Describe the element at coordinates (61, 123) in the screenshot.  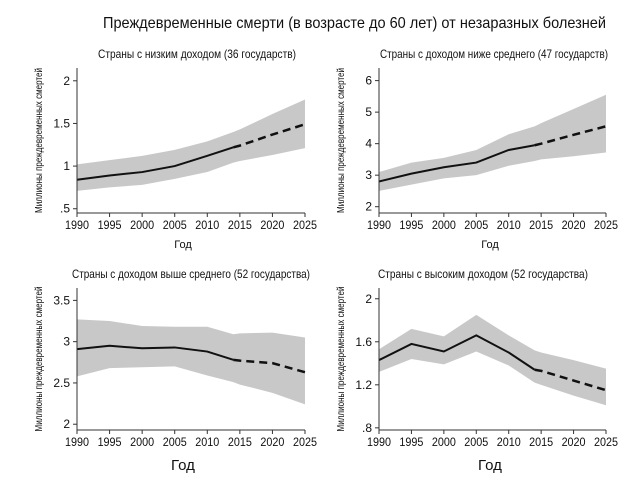
I see `y-tick-label: 1.5` at that location.